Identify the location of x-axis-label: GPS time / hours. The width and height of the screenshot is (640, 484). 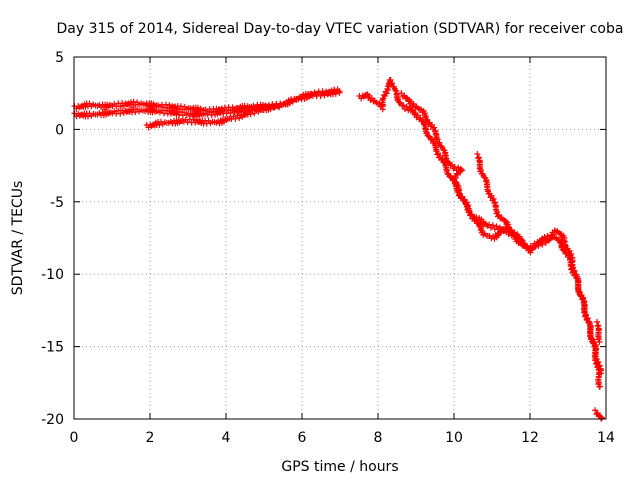
(339, 467).